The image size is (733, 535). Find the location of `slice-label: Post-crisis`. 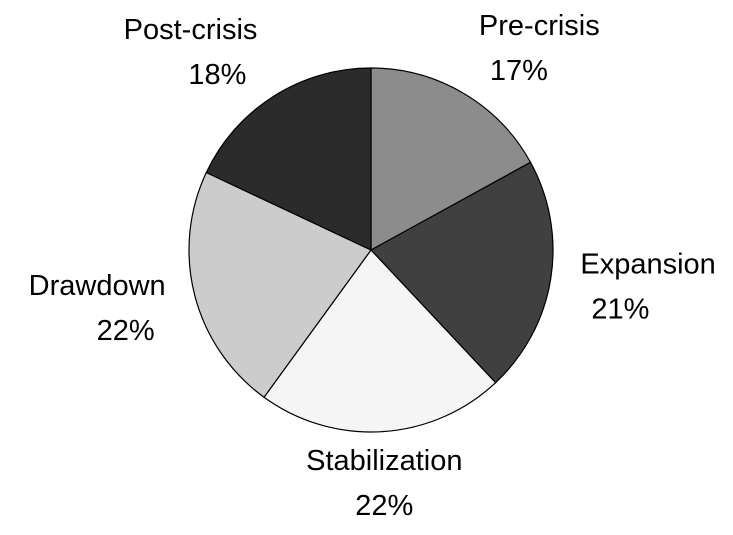

slice-label: Post-crisis is located at coordinates (191, 30).